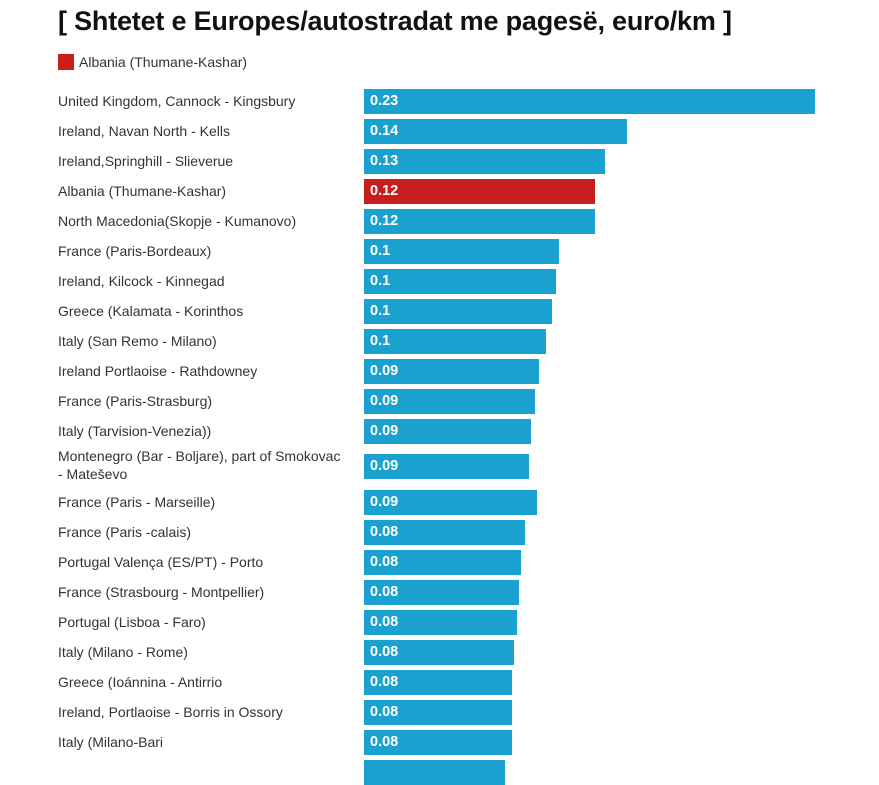  I want to click on category-label: North Macedonia(Skopje - Kumanovo), so click(177, 221).